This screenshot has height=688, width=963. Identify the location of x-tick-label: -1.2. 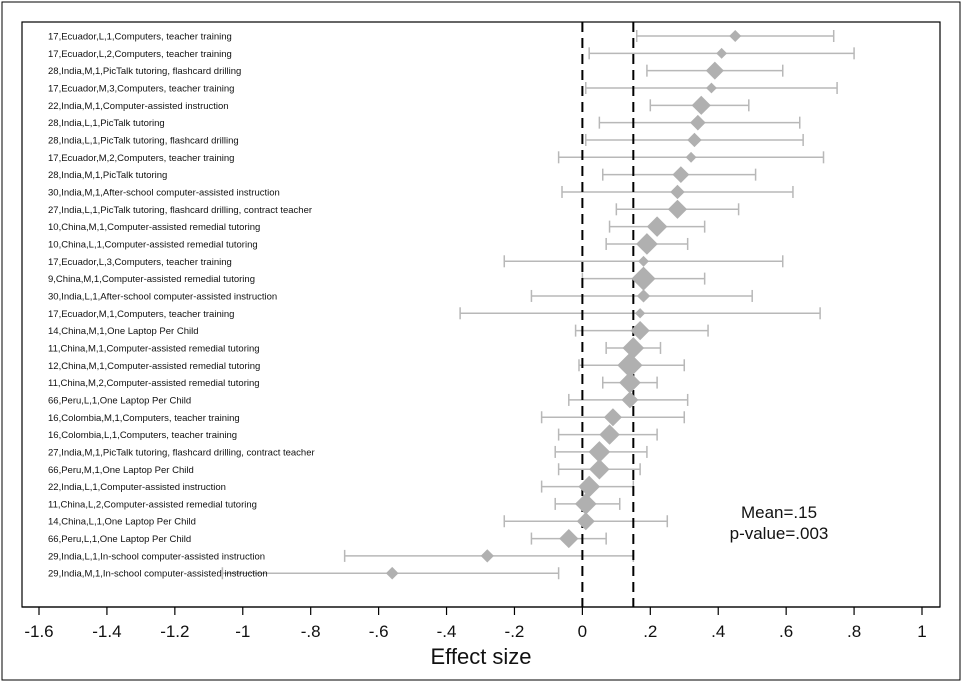
(174, 631).